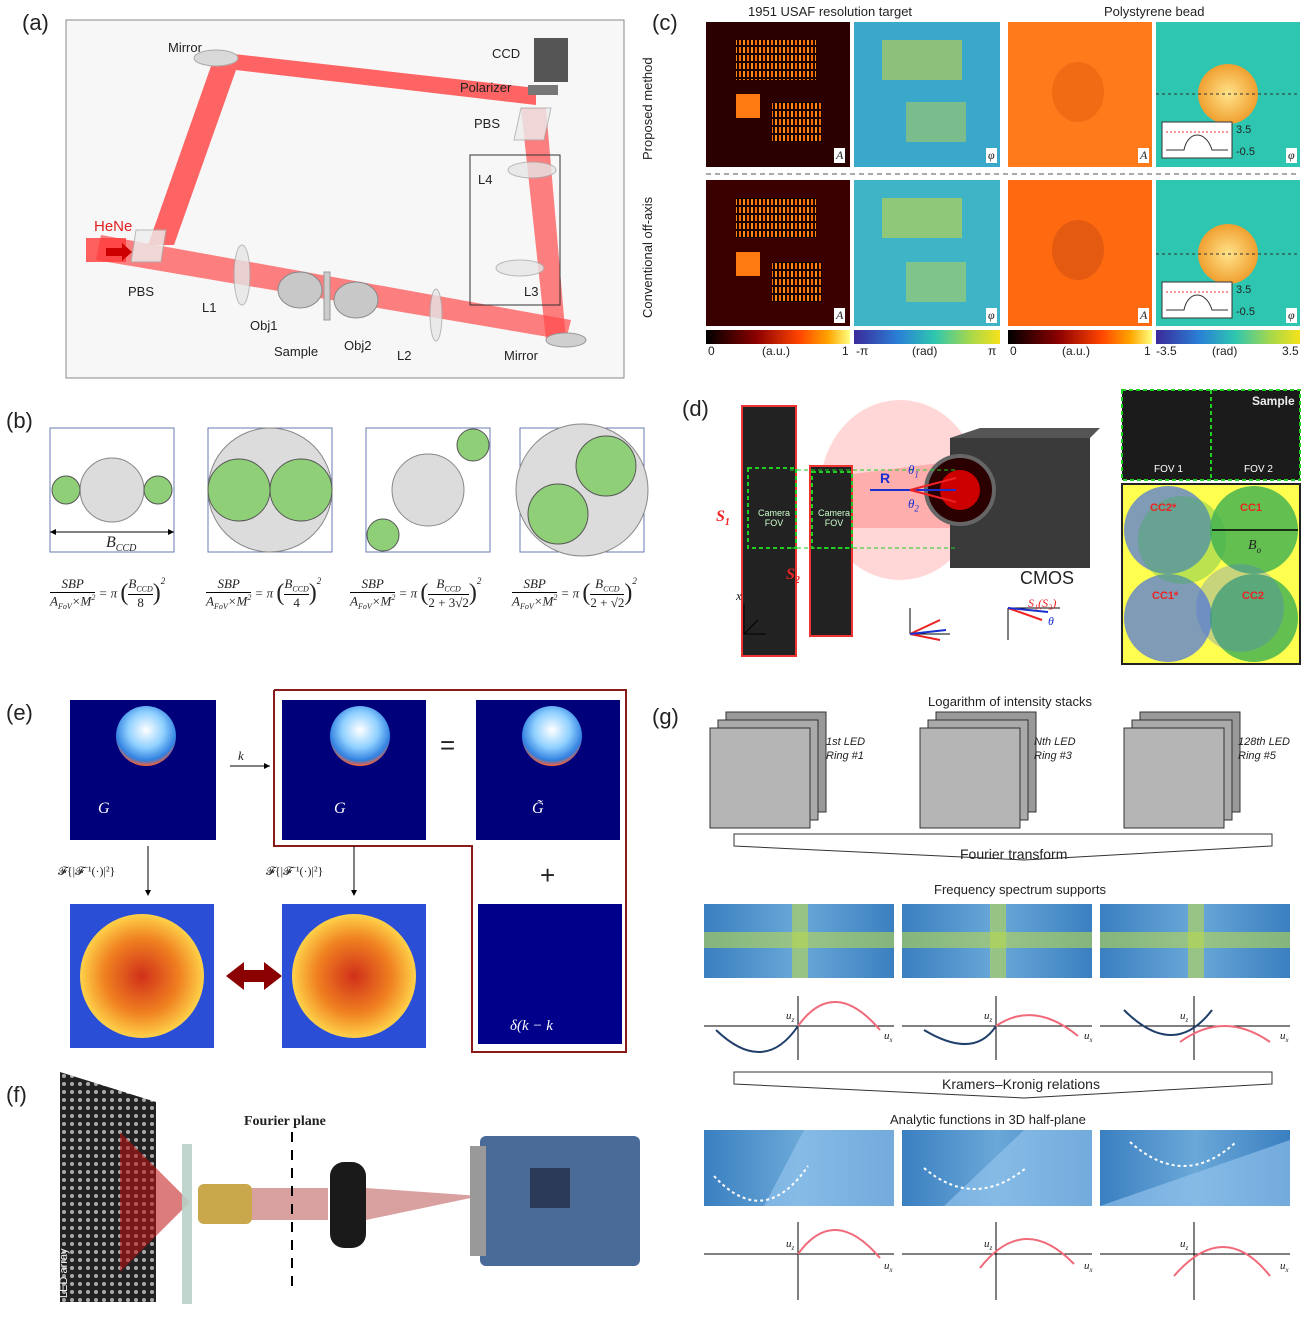 Image resolution: width=1311 pixels, height=1320 pixels. What do you see at coordinates (887, 1266) in the screenshot?
I see `g-ux-4-text: u` at bounding box center [887, 1266].